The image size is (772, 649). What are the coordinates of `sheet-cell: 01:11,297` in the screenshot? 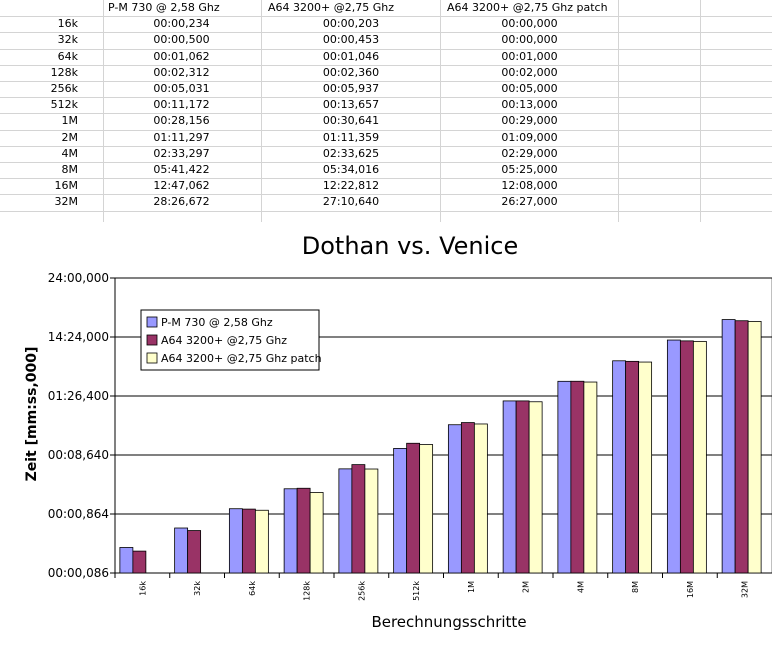 It's located at (181, 137).